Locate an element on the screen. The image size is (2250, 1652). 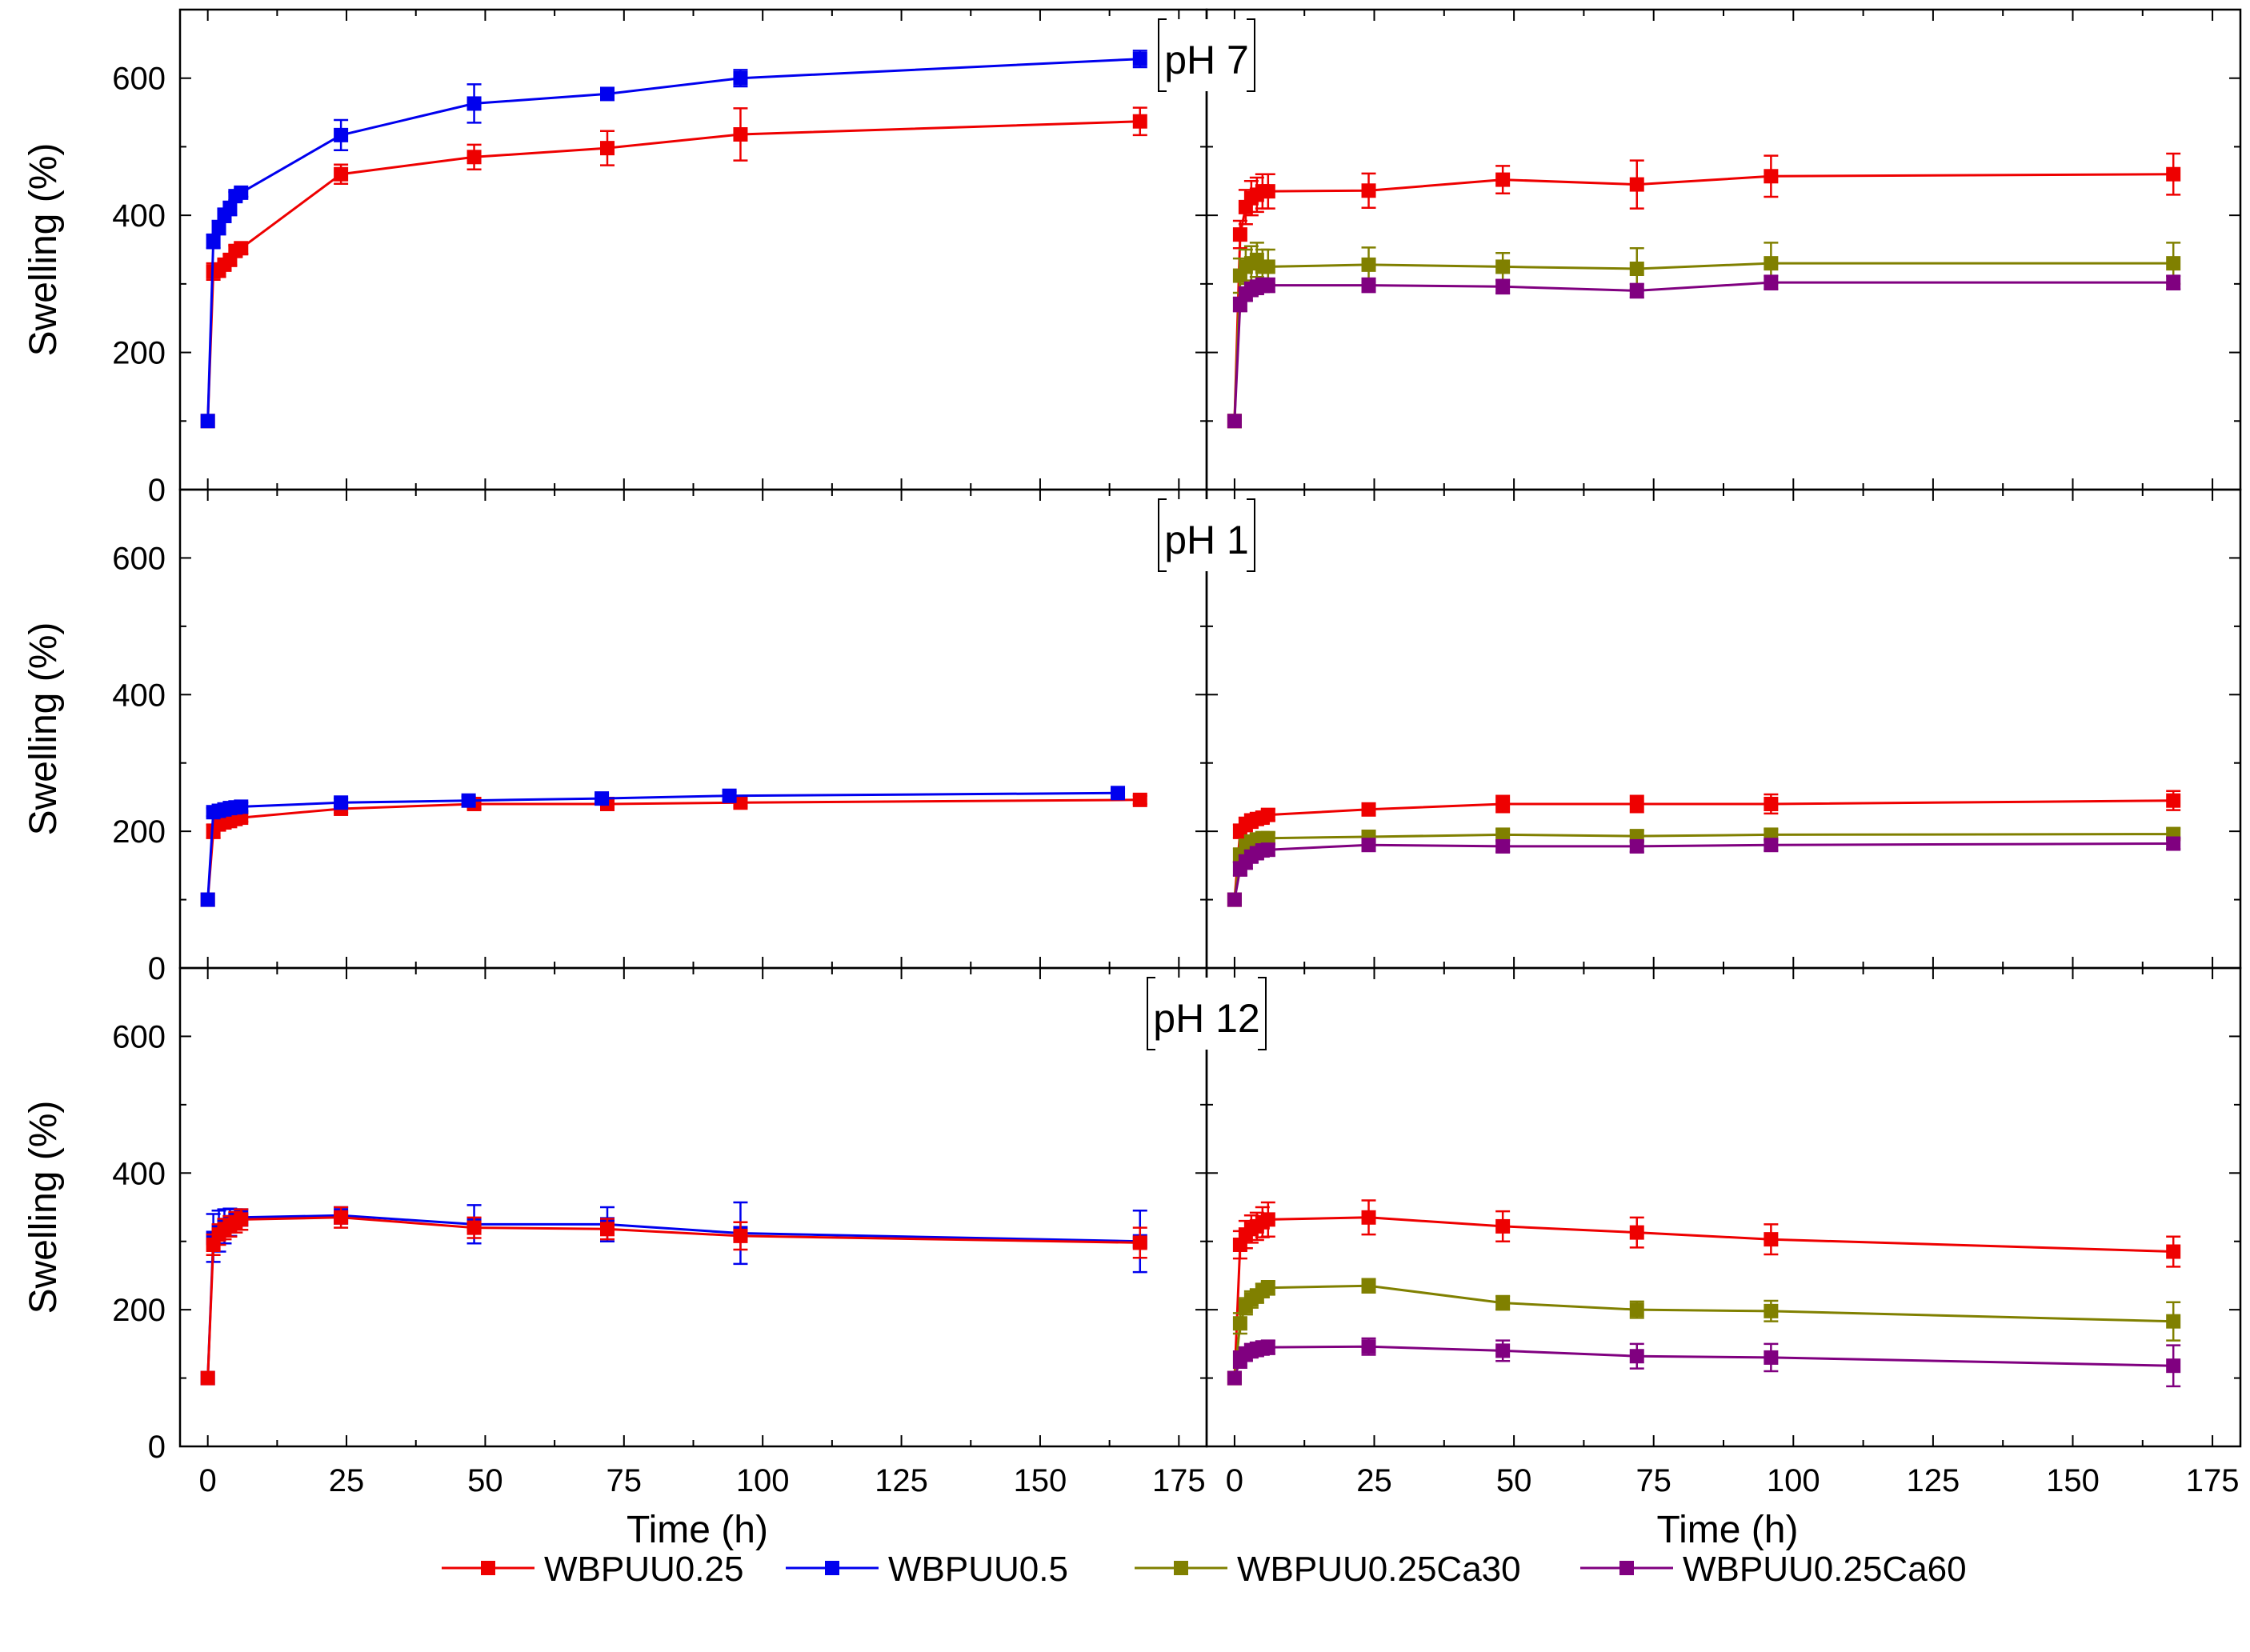
legend-item-wbpuu0-25: WBPUU0.25 is located at coordinates (592, 1569).